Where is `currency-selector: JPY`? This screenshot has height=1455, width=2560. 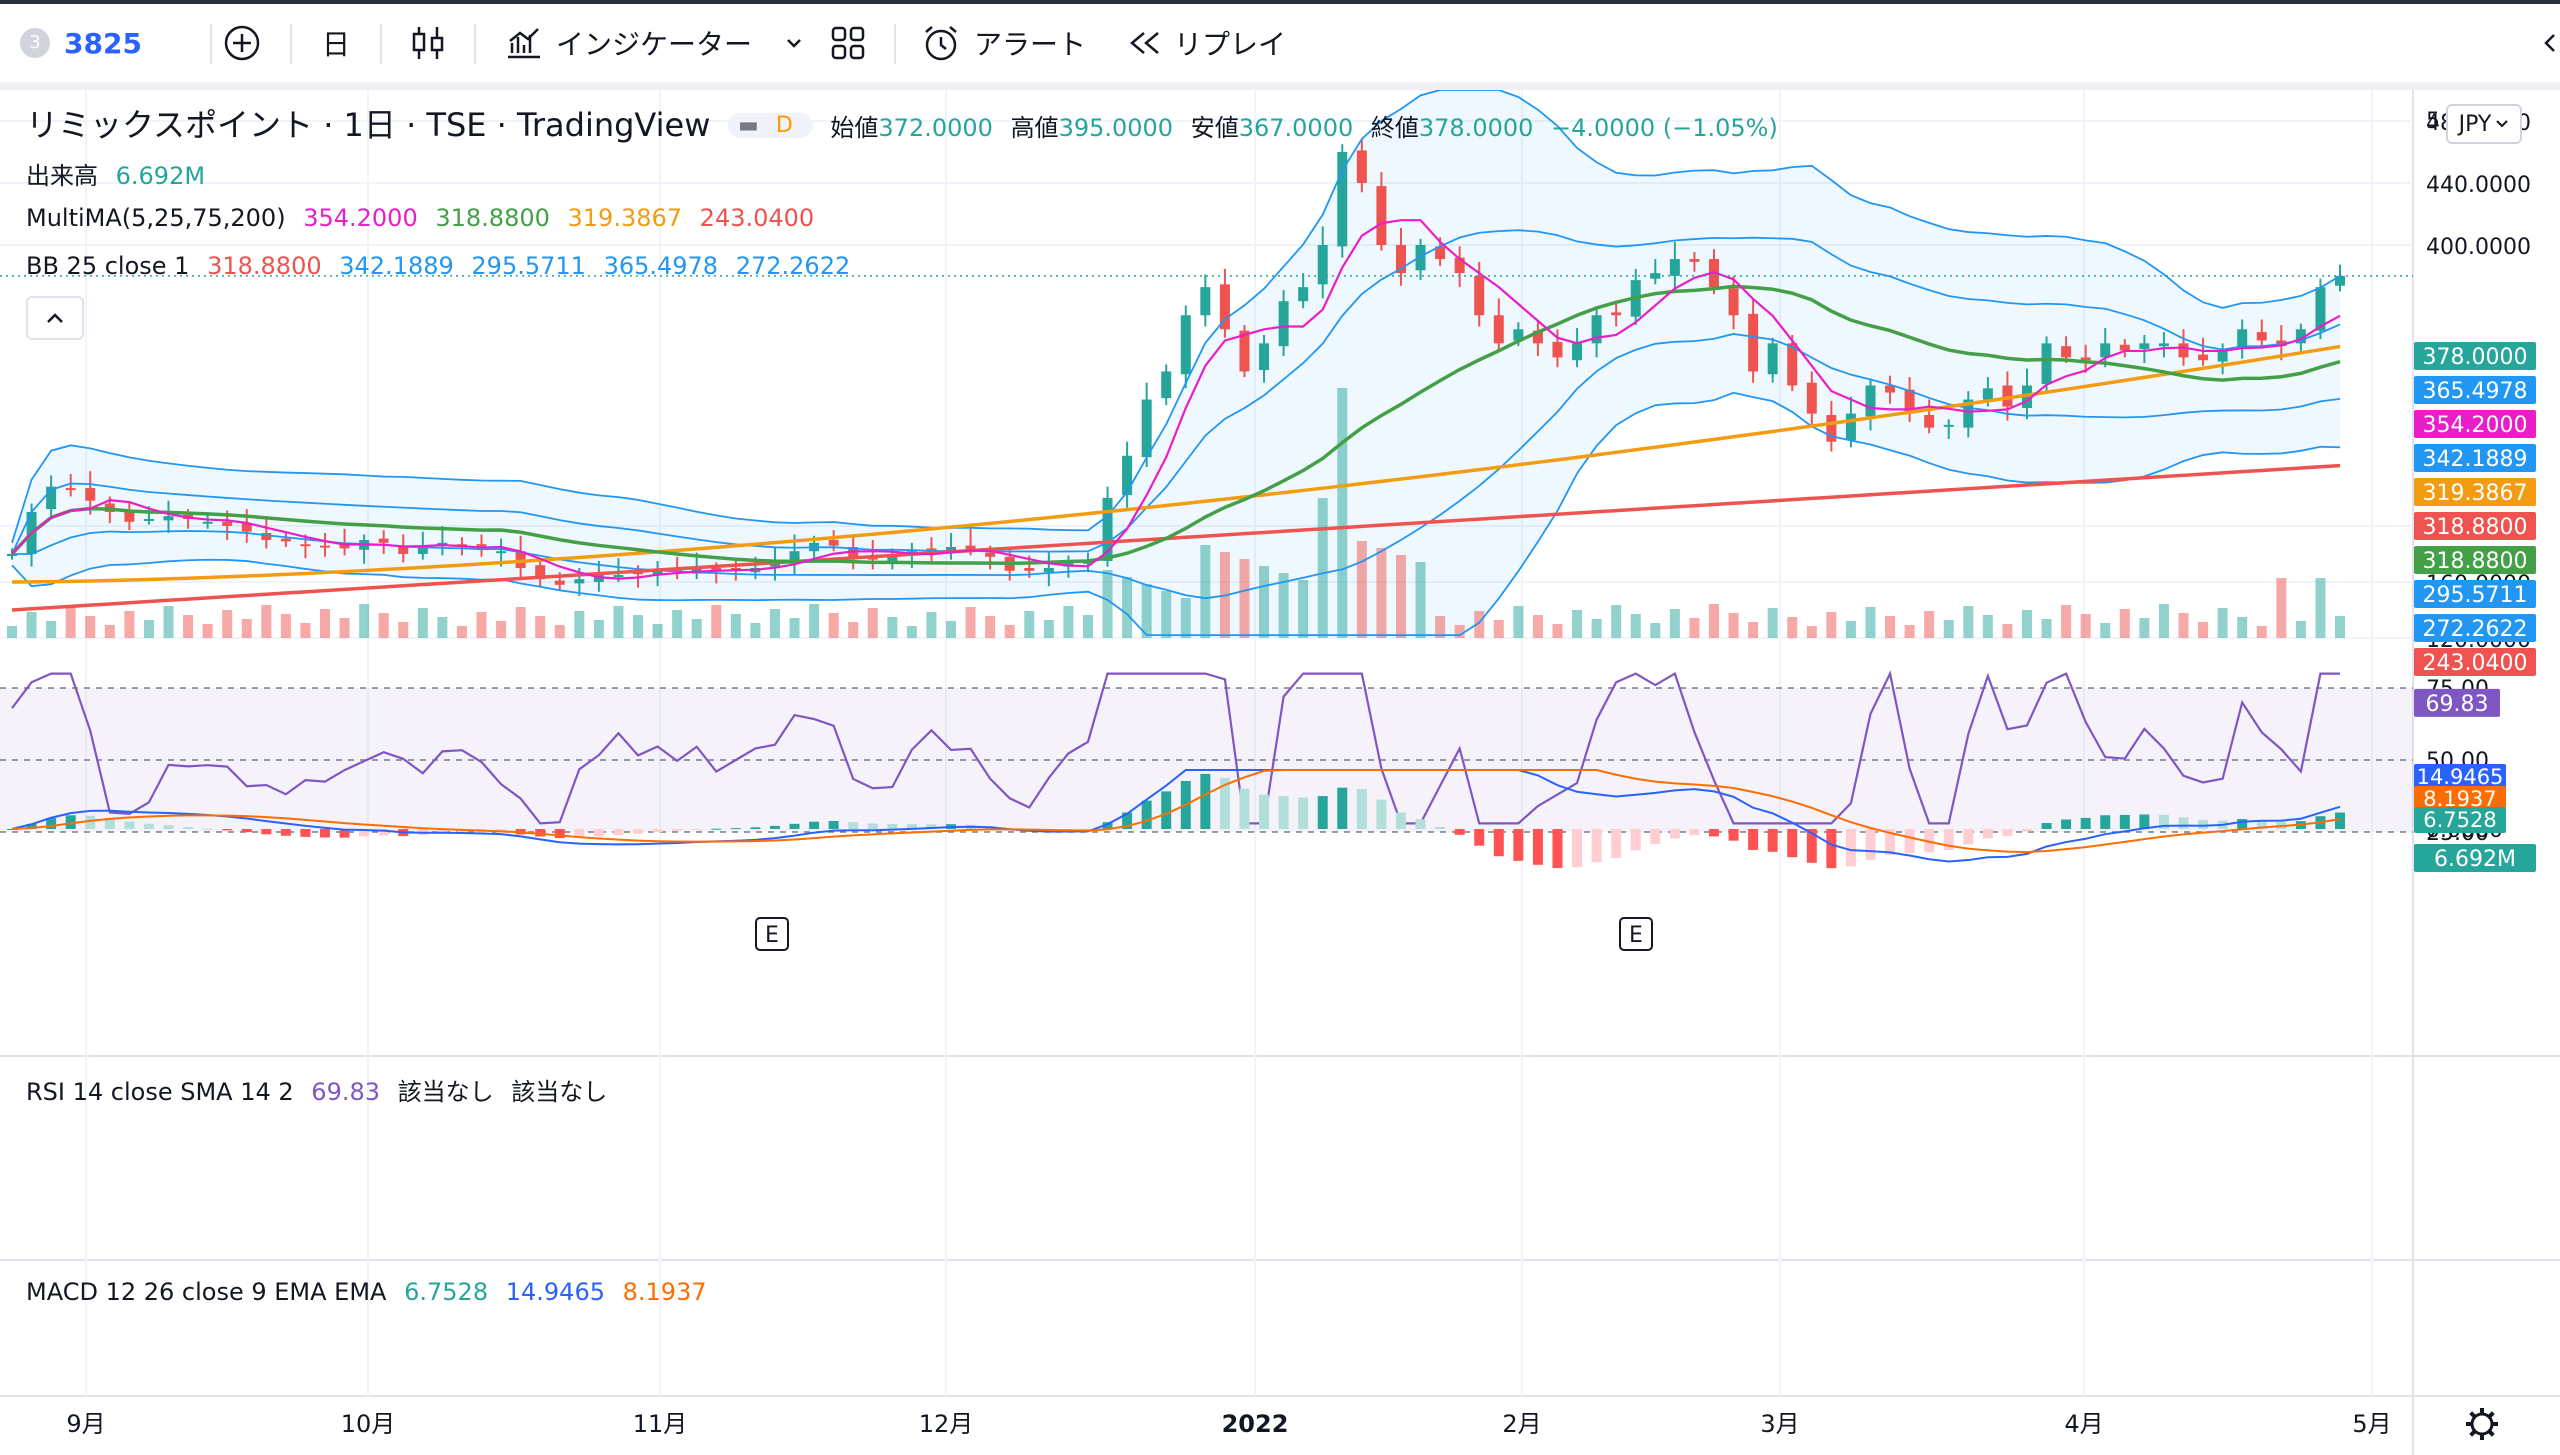
currency-selector: JPY is located at coordinates (2484, 124).